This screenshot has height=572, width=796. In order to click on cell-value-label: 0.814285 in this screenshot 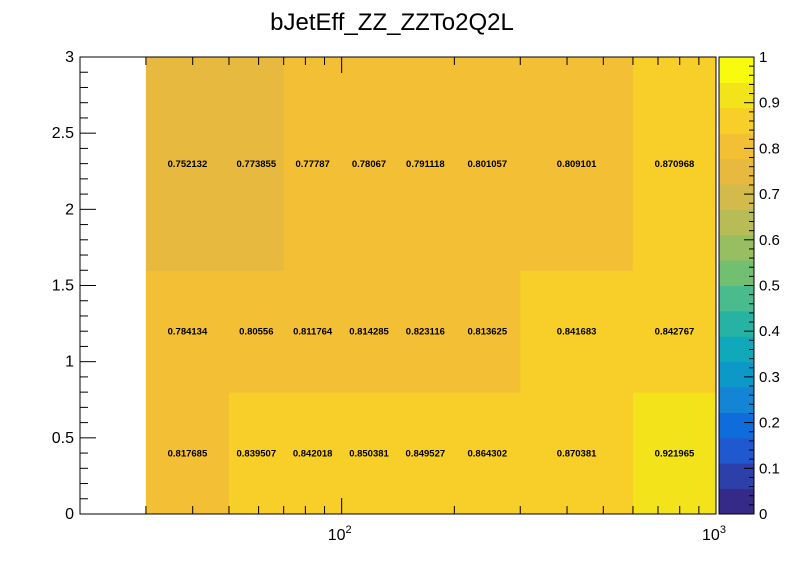, I will do `click(369, 332)`.